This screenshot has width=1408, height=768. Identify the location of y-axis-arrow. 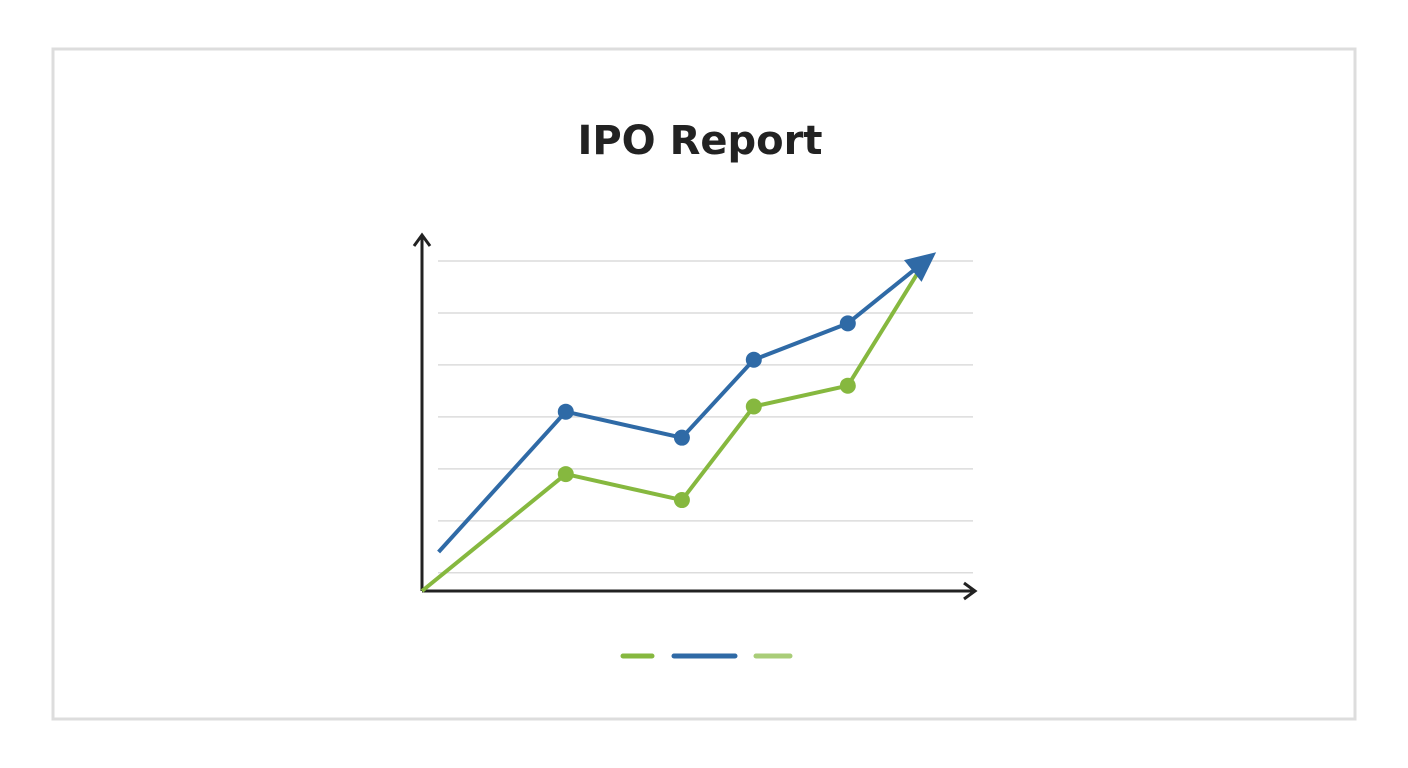
(422, 239).